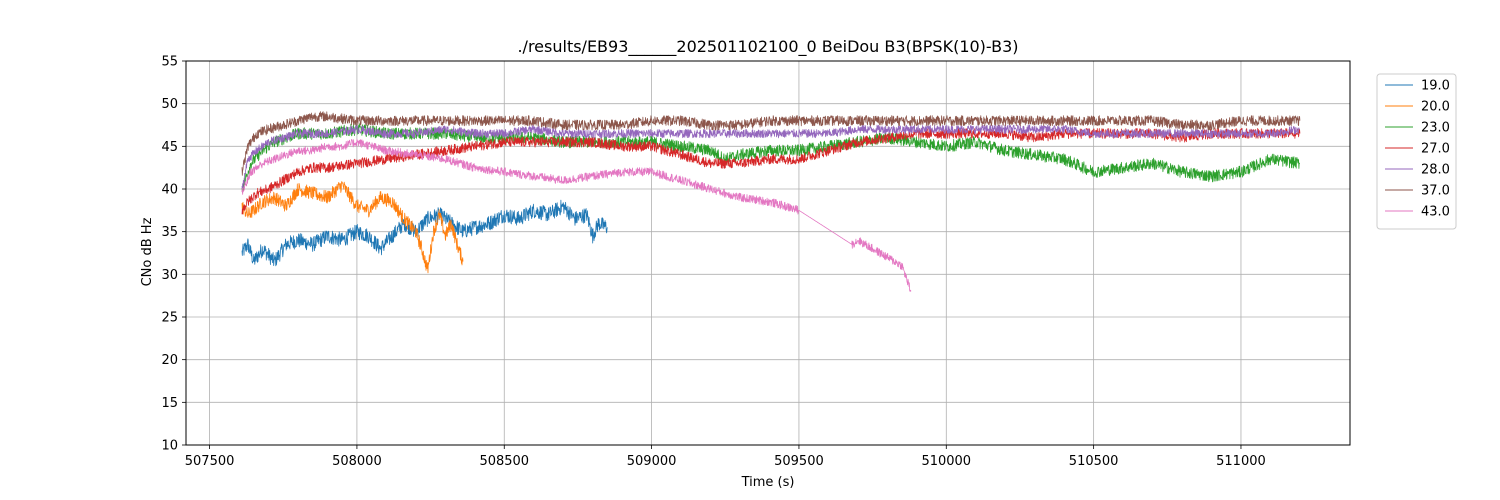 The width and height of the screenshot is (1500, 500). Describe the element at coordinates (169, 360) in the screenshot. I see `y-tick-label: 20` at that location.